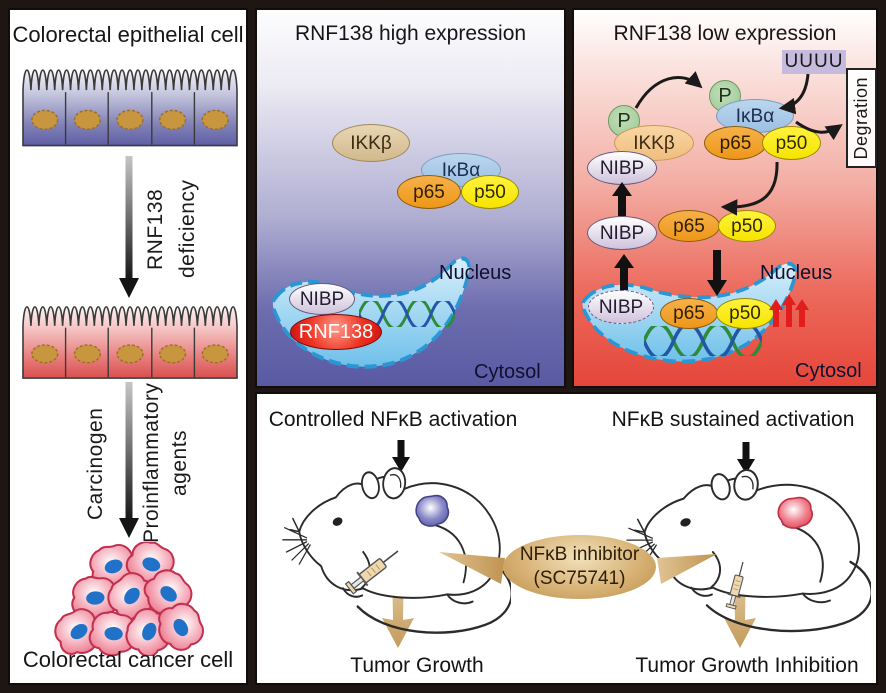  I want to click on arrow2-label-carcinogen: Carcinogen, so click(95, 464).